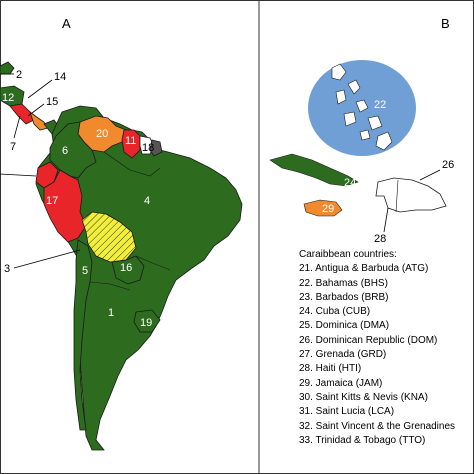  I want to click on legend-item: 25. Dominica (DMA), so click(344, 326).